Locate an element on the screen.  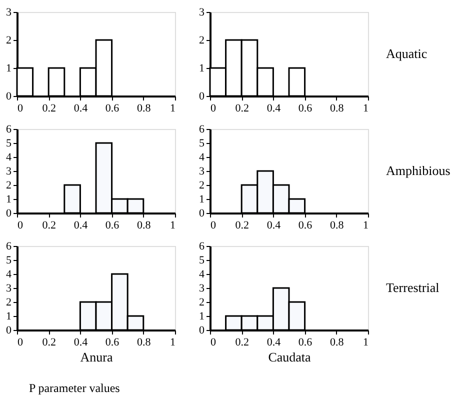
text: Terrestrial is located at coordinates (413, 287).